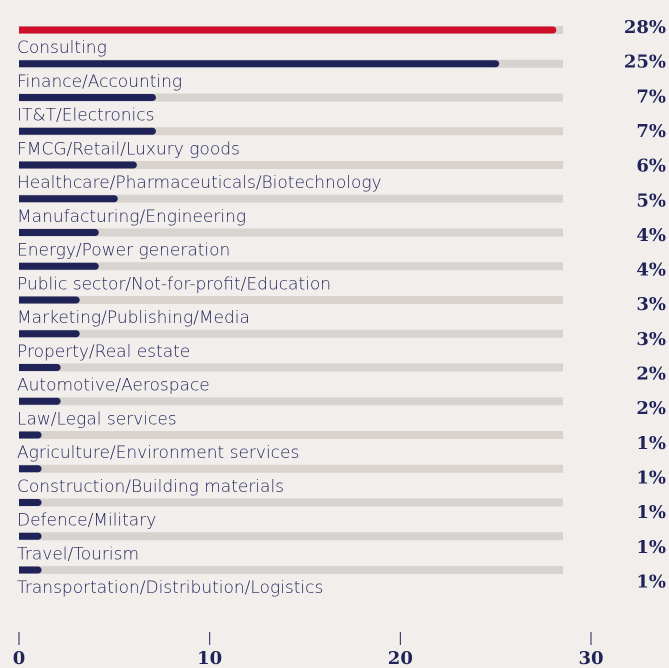  I want to click on value-label: 6%, so click(651, 166).